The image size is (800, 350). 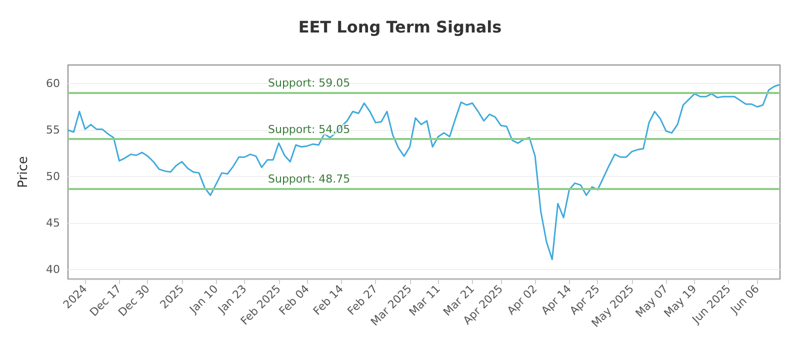 I want to click on ref-line-label: Support: 54.05, so click(x=309, y=129).